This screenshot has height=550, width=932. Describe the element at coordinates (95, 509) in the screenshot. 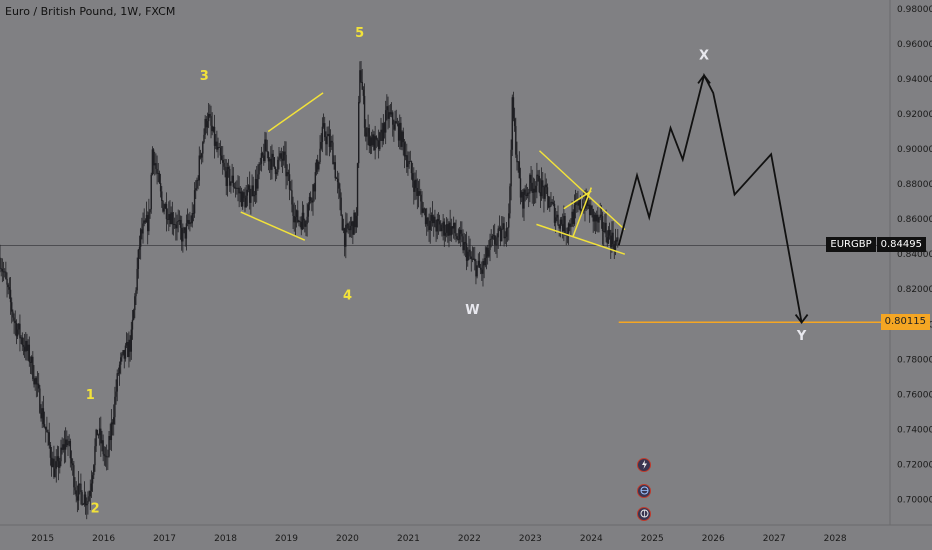

I see `wave-label-2: 2` at that location.